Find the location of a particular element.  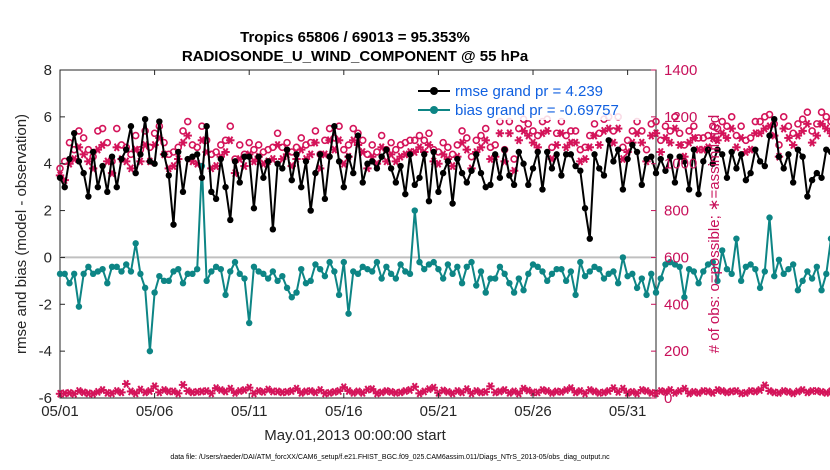

y-right-tick-label: 1400 is located at coordinates (680, 70).